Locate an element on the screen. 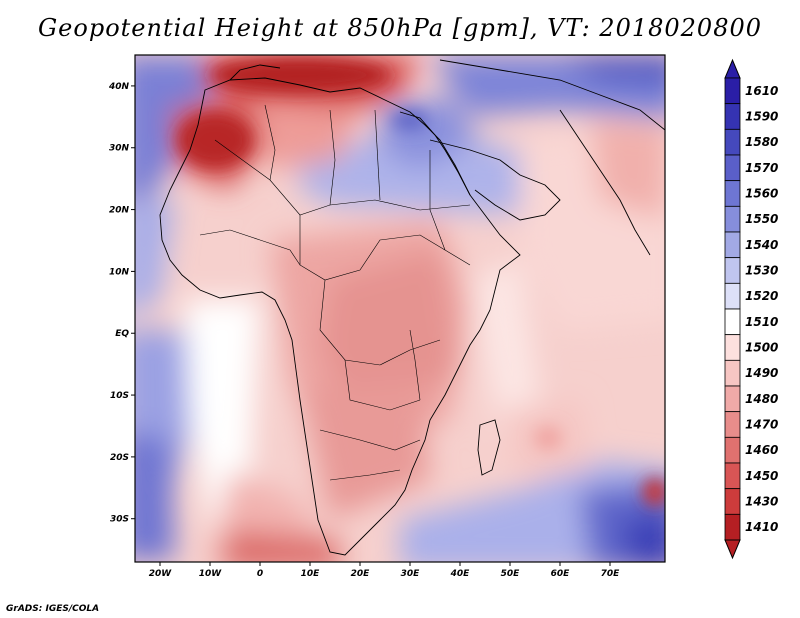  colorbar-label: 1510 is located at coordinates (761, 322).